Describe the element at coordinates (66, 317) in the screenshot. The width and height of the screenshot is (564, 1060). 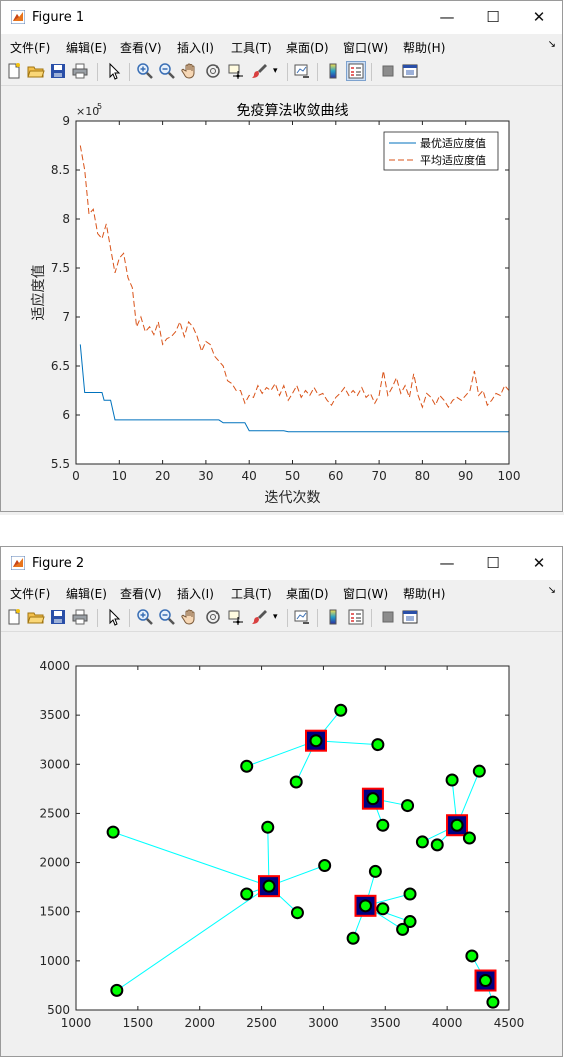
I see `y-tick-label: 7` at that location.